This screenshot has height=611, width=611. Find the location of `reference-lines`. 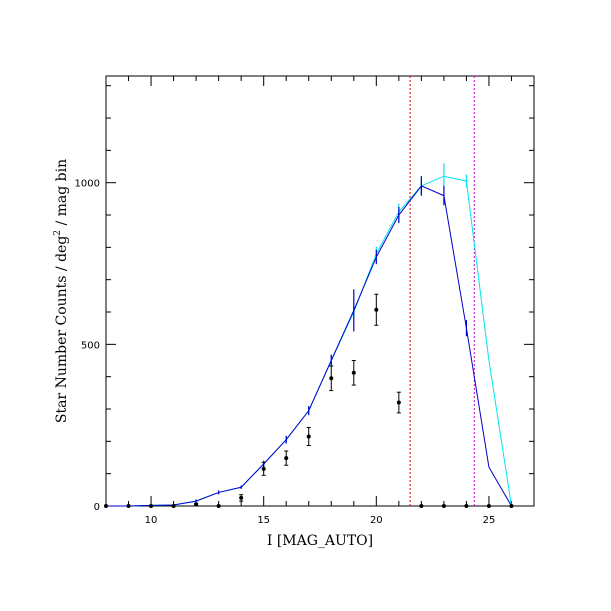

reference-lines is located at coordinates (442, 291).